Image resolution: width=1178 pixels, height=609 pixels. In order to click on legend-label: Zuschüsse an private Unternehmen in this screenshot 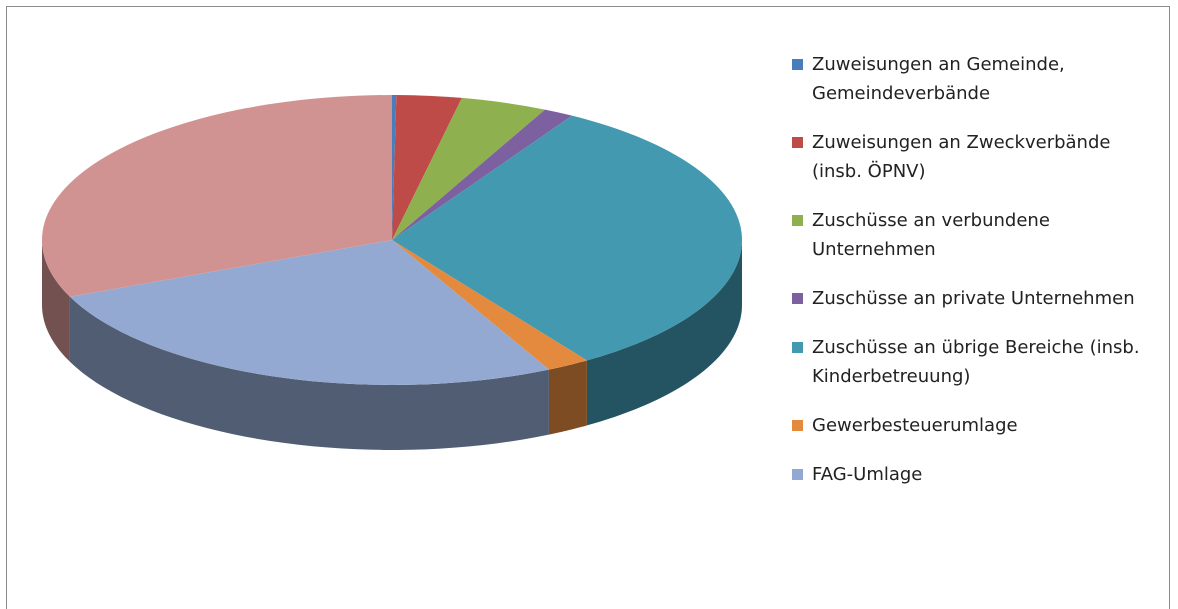, I will do `click(973, 298)`.